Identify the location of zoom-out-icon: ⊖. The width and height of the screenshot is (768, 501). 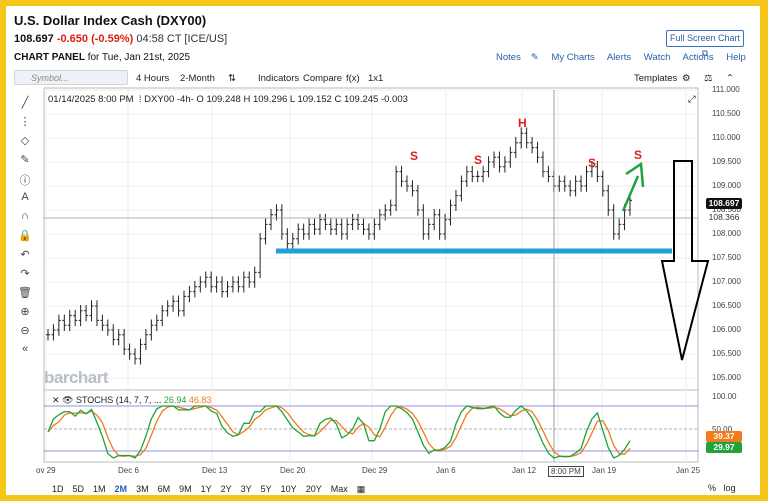
(25, 331).